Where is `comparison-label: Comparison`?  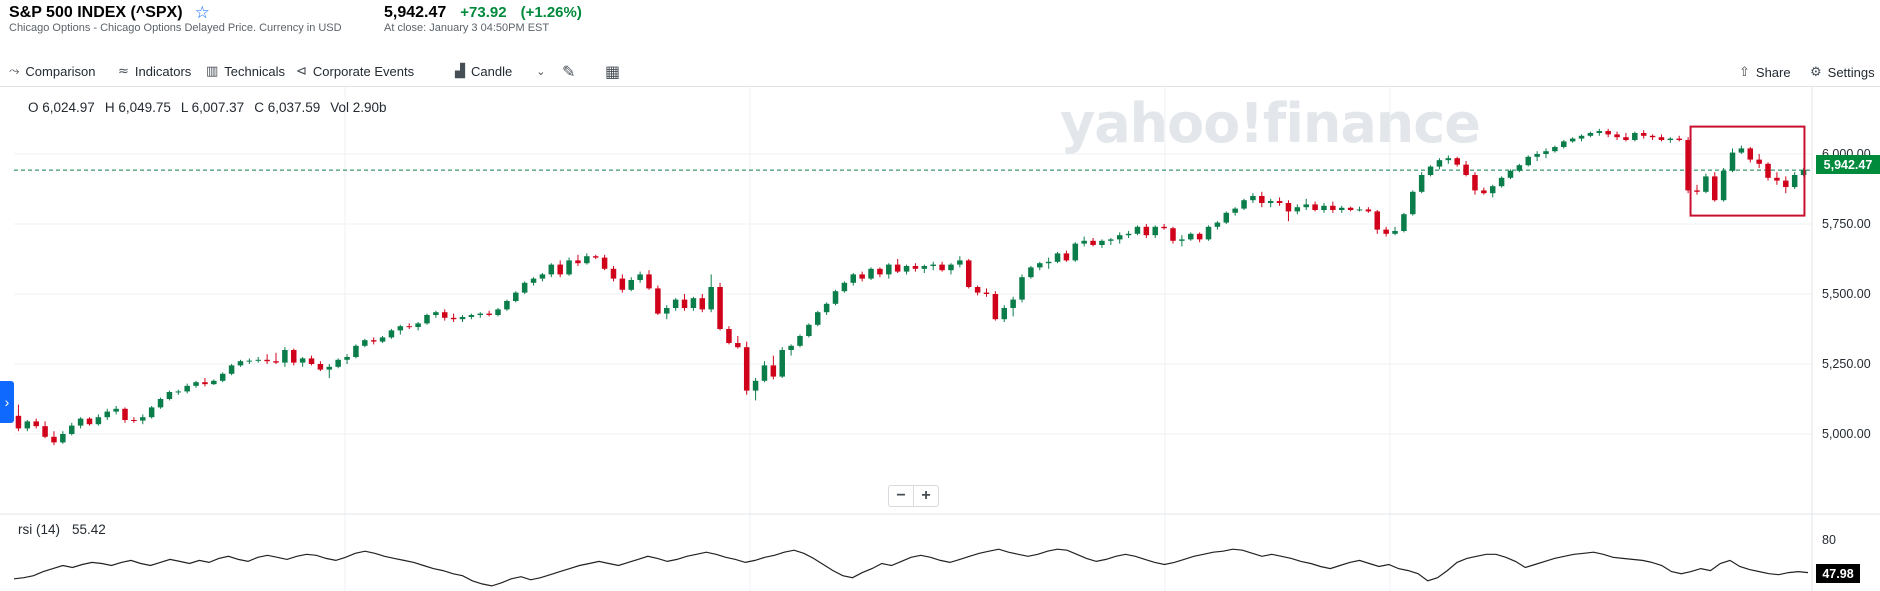 comparison-label: Comparison is located at coordinates (60, 71).